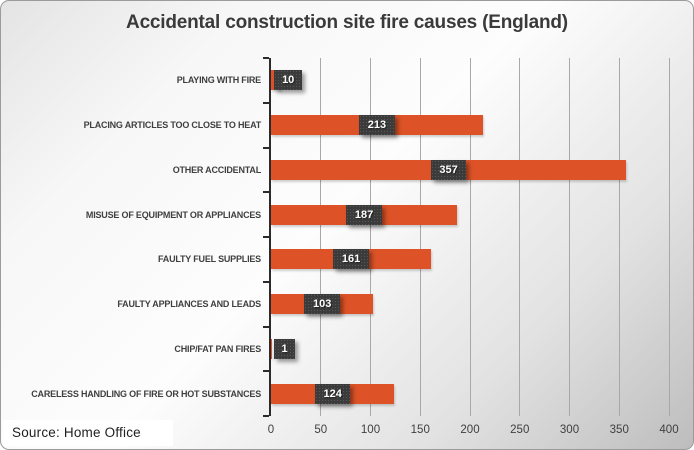  What do you see at coordinates (420, 430) in the screenshot?
I see `x-tick-label: 150` at bounding box center [420, 430].